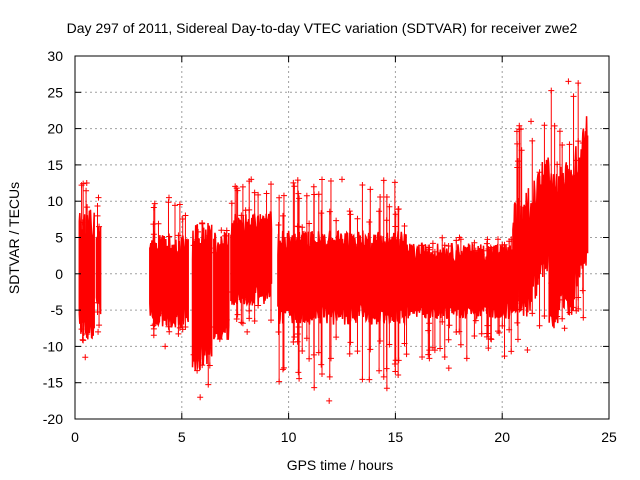 This screenshot has height=480, width=640. Describe the element at coordinates (55, 56) in the screenshot. I see `y-tick-label: 30` at that location.